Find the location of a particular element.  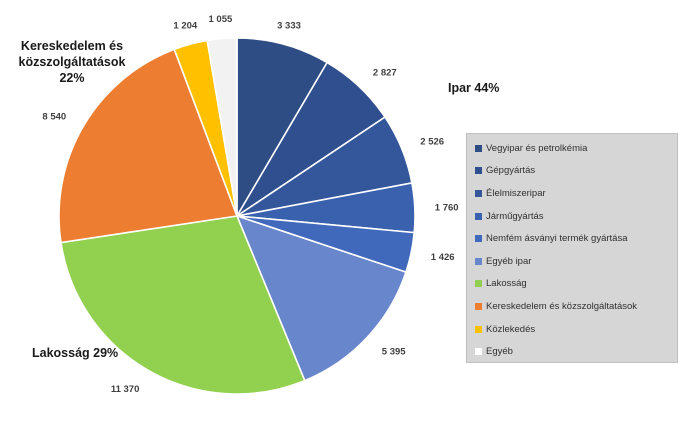

group-label-residential: Lakosság 29% is located at coordinates (75, 353).